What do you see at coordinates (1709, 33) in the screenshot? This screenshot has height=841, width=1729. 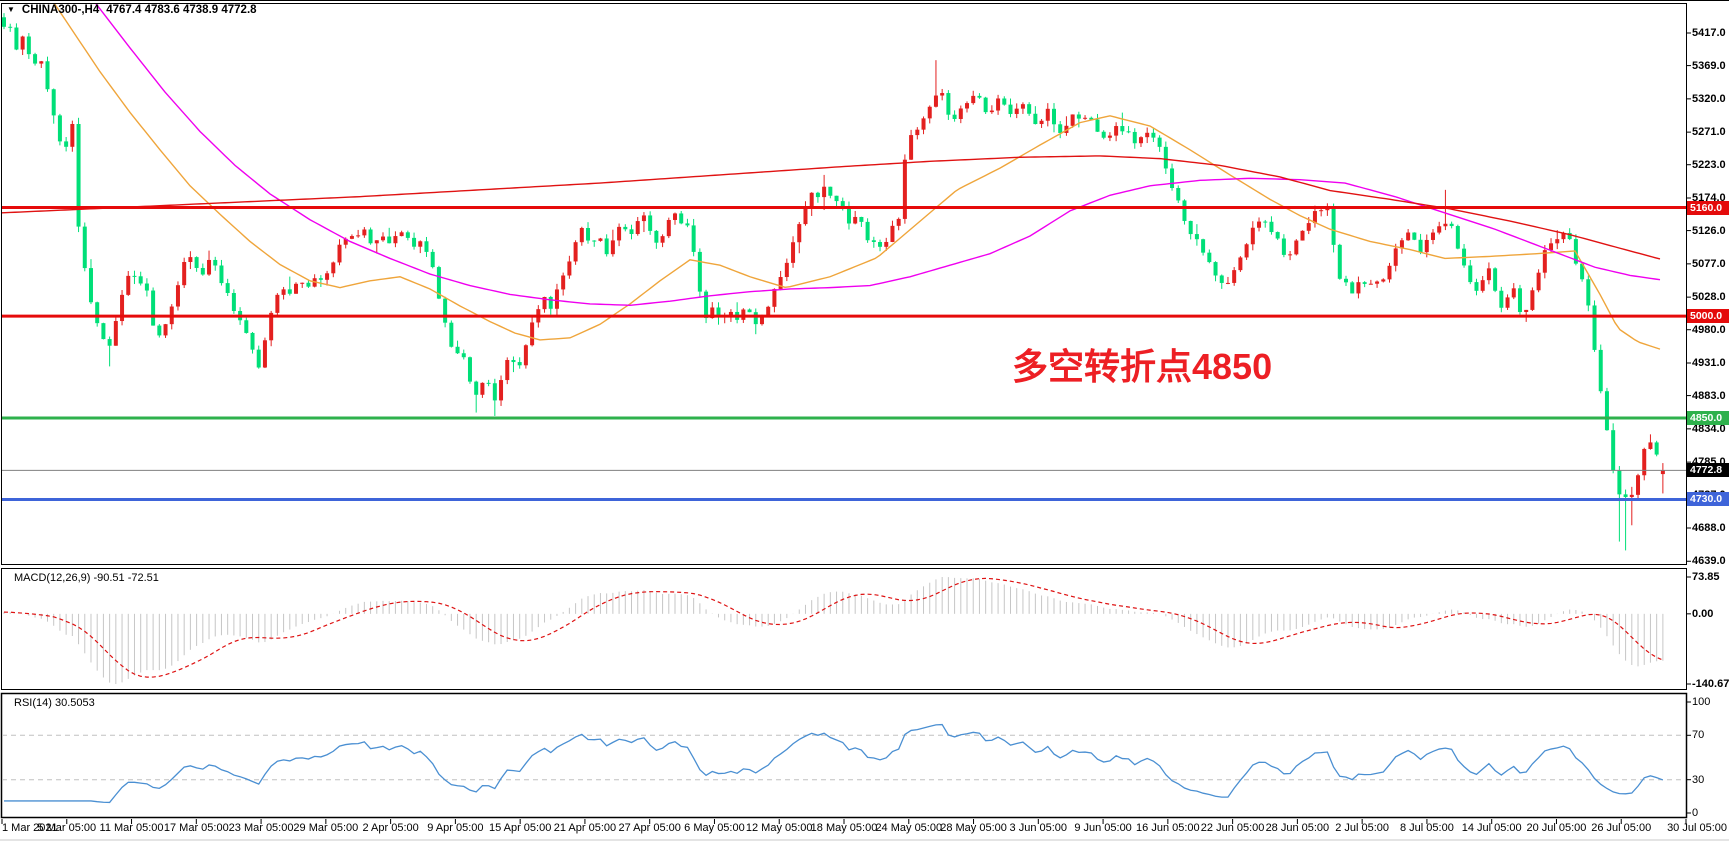 I see `price-axis-label: 5417.0` at bounding box center [1709, 33].